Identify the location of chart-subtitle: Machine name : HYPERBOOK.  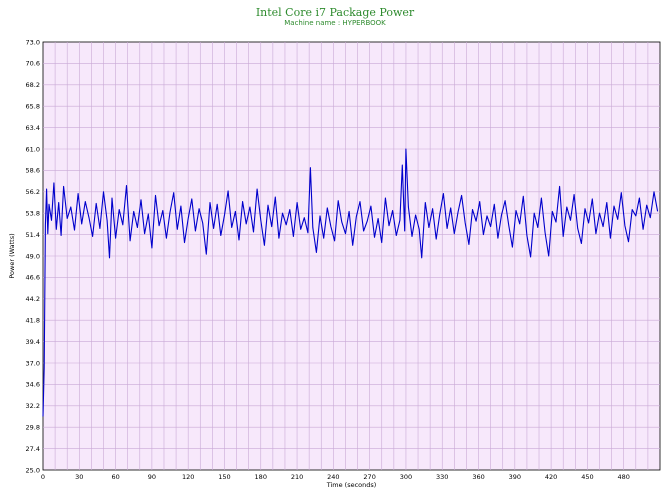
(335, 23).